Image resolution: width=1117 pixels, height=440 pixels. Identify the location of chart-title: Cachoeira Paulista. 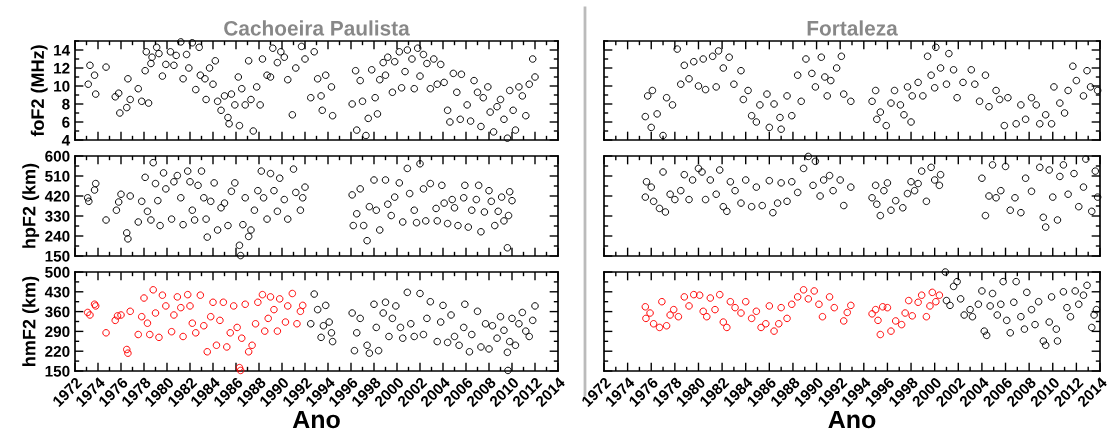
(317, 28).